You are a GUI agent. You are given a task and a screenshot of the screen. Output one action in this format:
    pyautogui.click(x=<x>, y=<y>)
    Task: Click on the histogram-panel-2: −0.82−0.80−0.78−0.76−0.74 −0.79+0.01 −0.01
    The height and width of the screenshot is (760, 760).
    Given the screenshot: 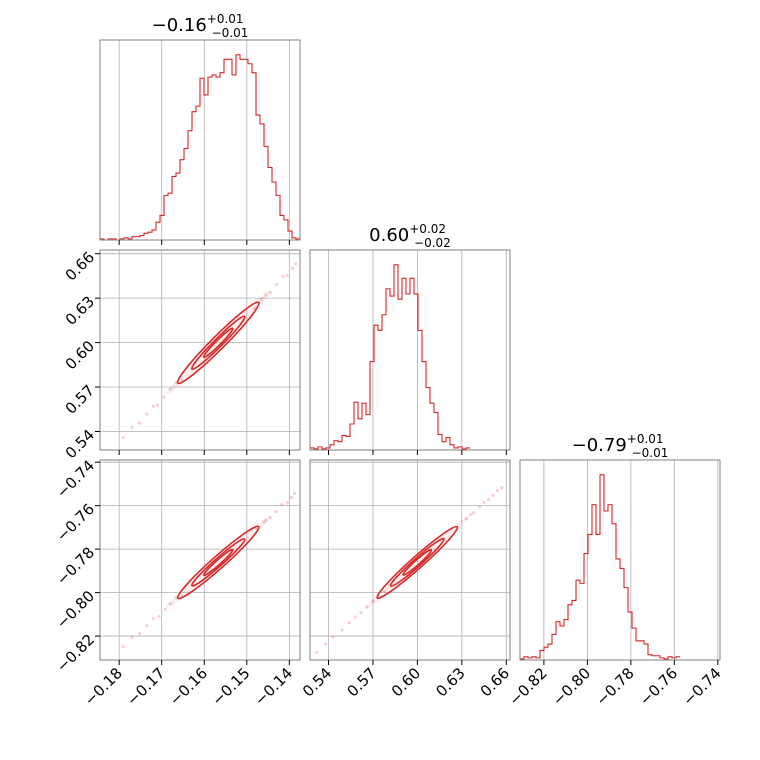 What is the action you would take?
    pyautogui.click(x=615, y=570)
    